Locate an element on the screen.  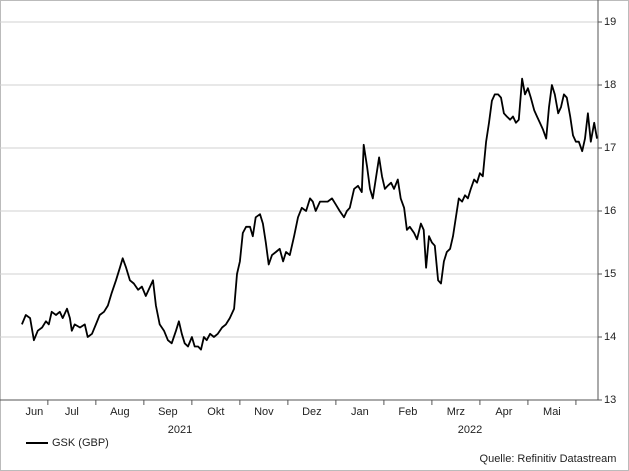
x-tick-label: Jun is located at coordinates (35, 412).